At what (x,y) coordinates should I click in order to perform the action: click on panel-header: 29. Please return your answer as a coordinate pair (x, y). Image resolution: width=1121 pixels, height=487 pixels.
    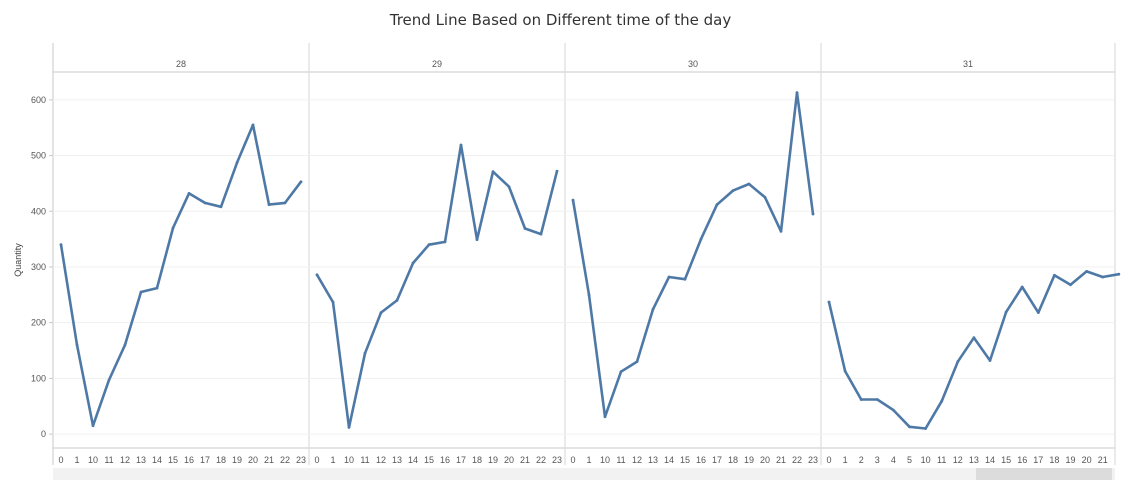
    Looking at the image, I should click on (437, 64).